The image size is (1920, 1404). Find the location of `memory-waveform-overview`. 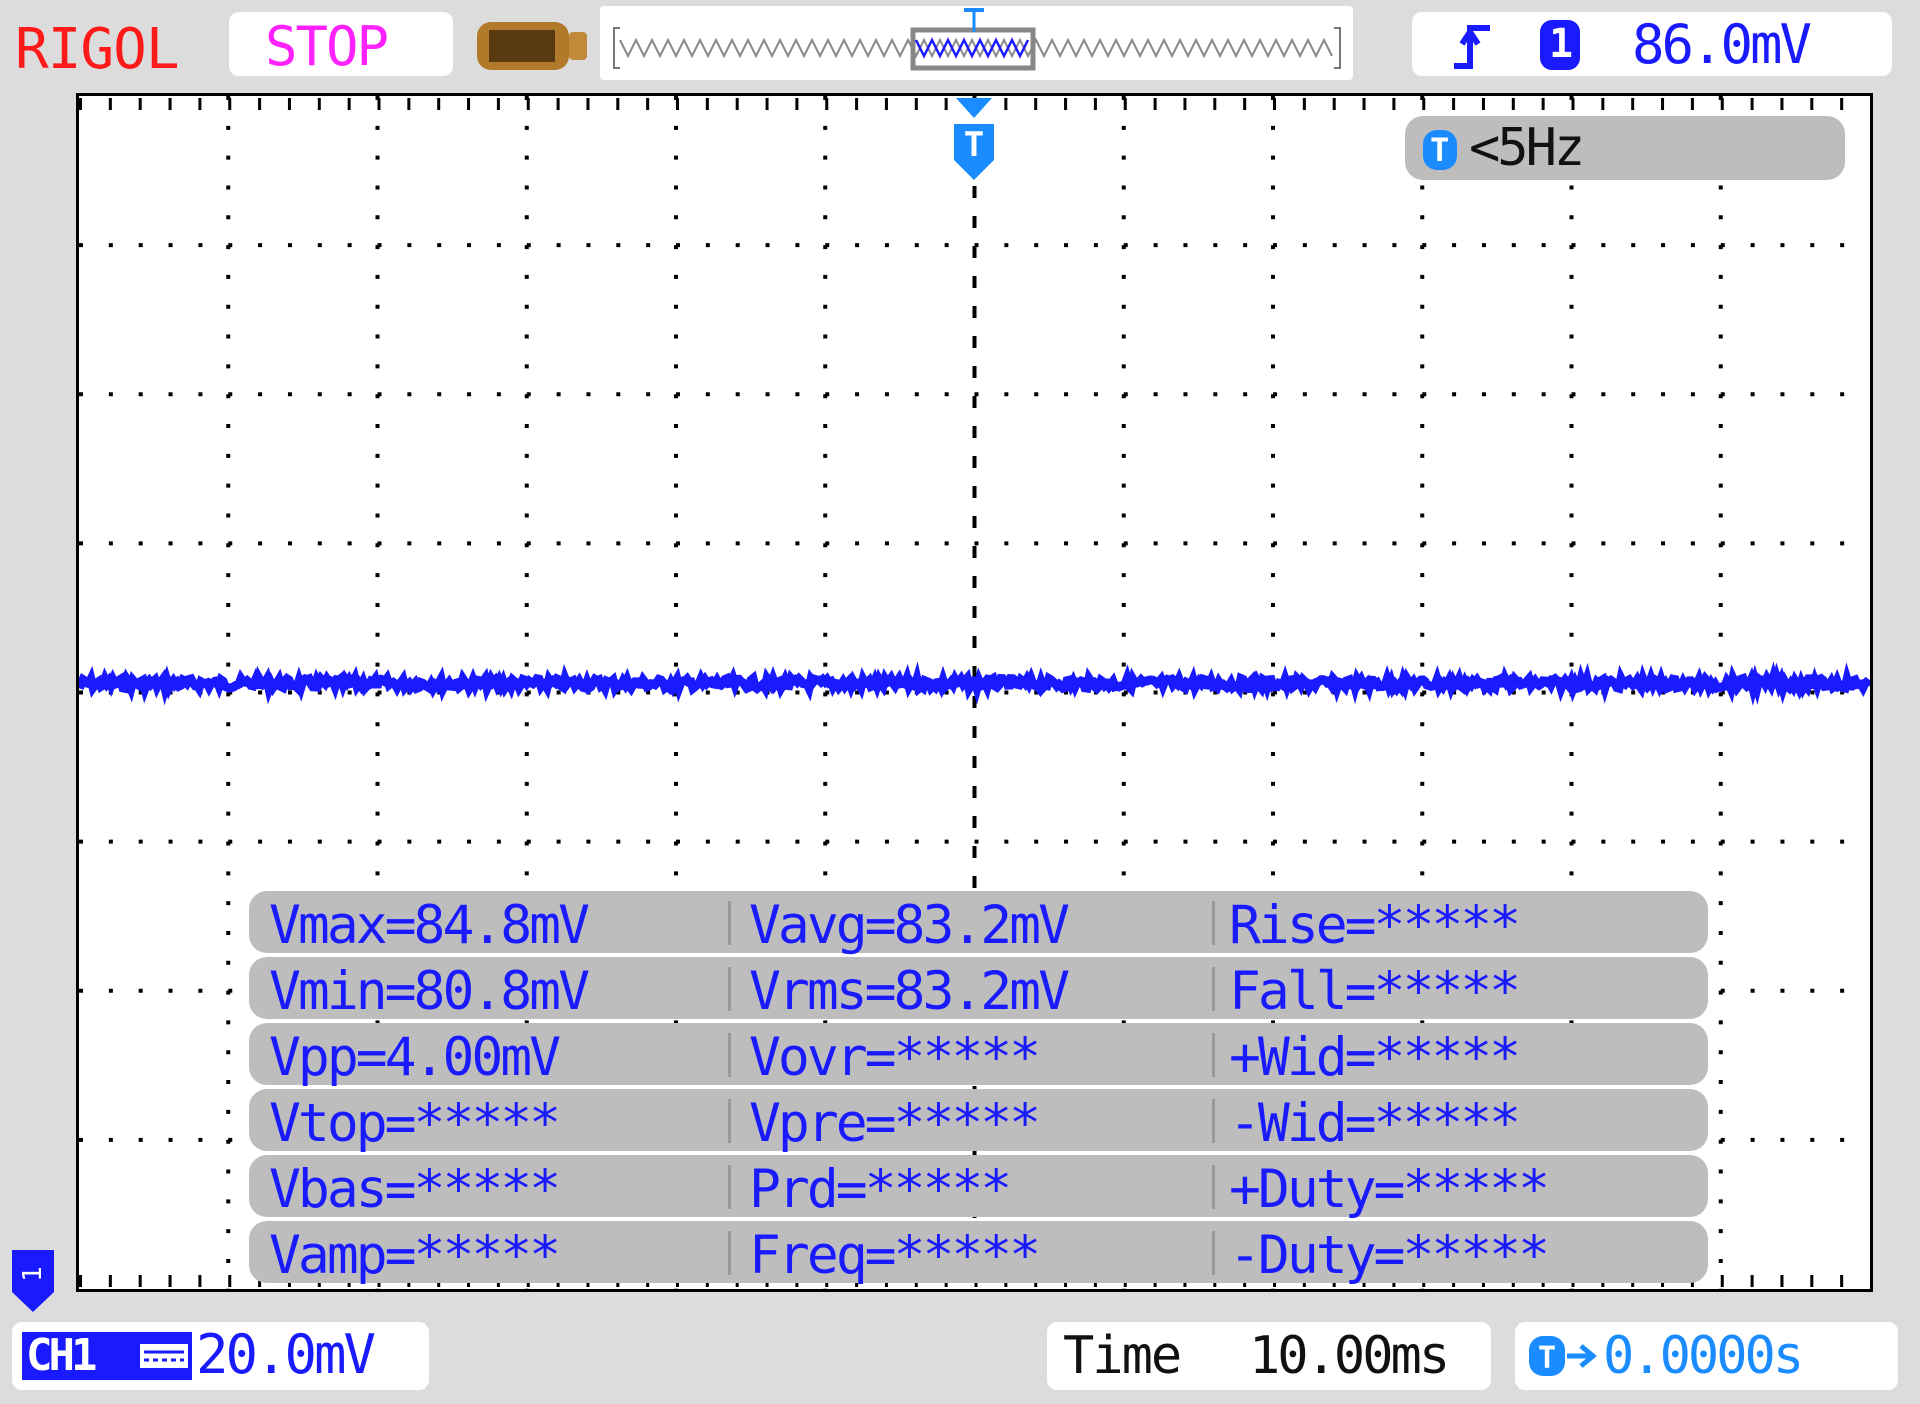

memory-waveform-overview is located at coordinates (977, 39).